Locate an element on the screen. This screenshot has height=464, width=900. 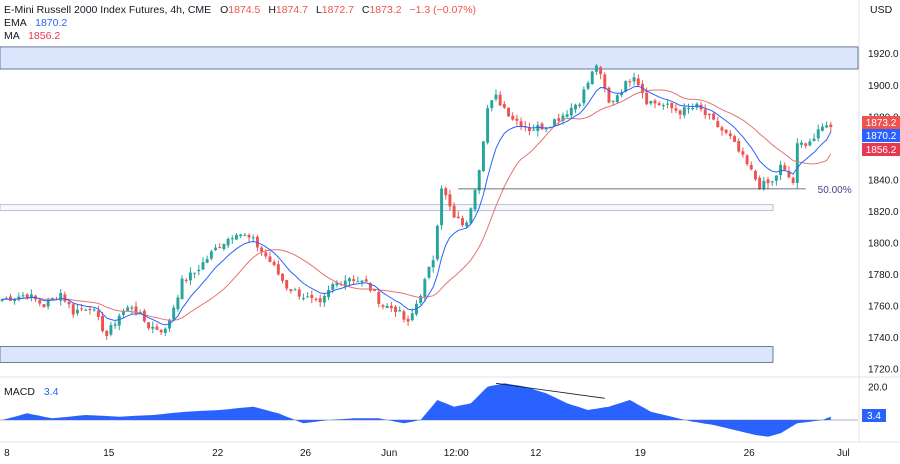
macd-value-badge-text: 3.4 is located at coordinates (874, 416).